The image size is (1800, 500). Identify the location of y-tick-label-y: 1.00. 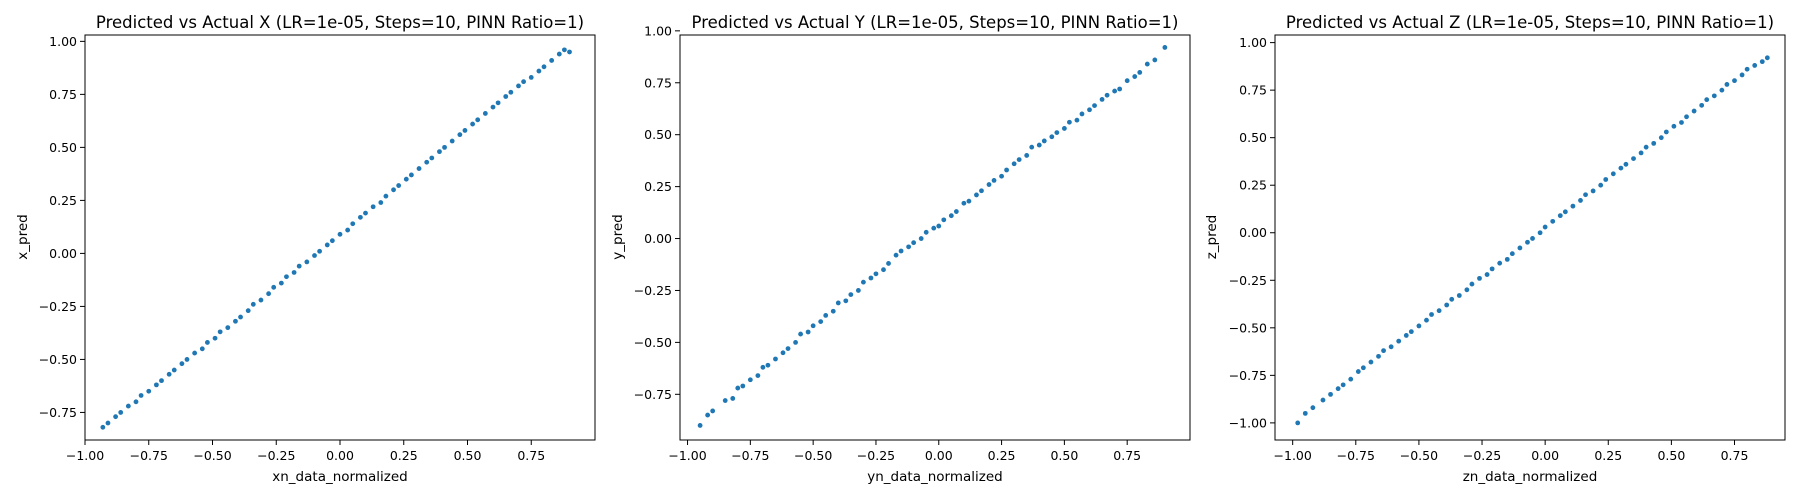
(658, 30).